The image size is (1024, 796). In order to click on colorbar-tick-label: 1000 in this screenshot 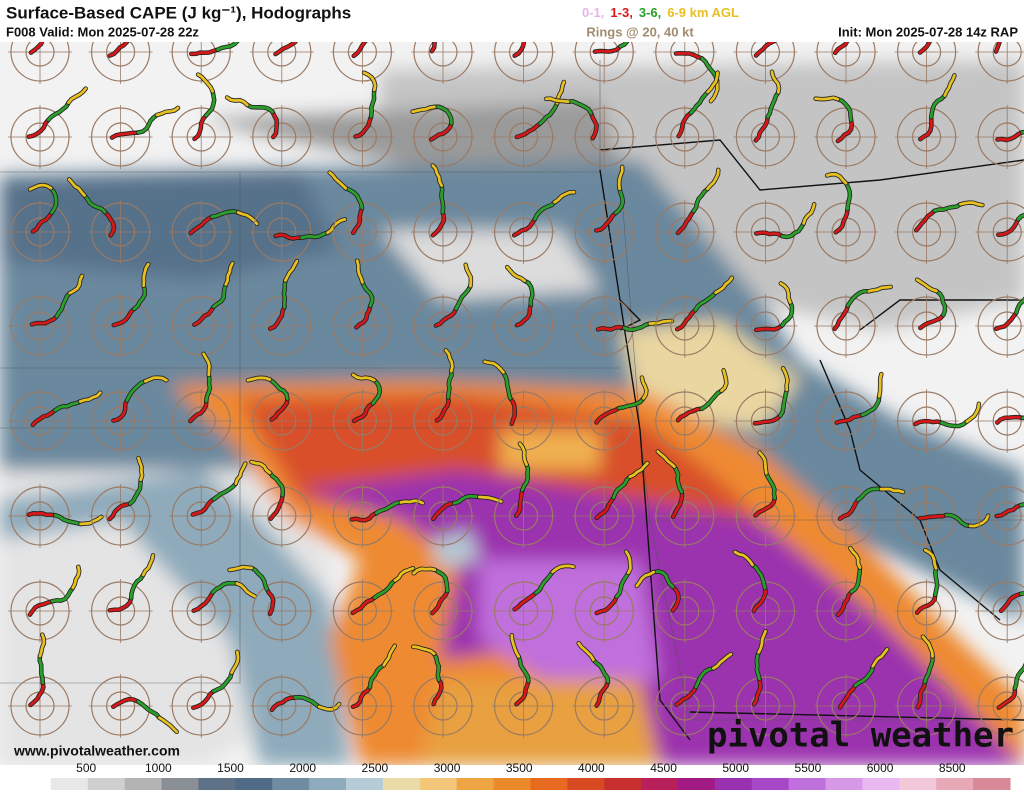, I will do `click(158, 768)`.